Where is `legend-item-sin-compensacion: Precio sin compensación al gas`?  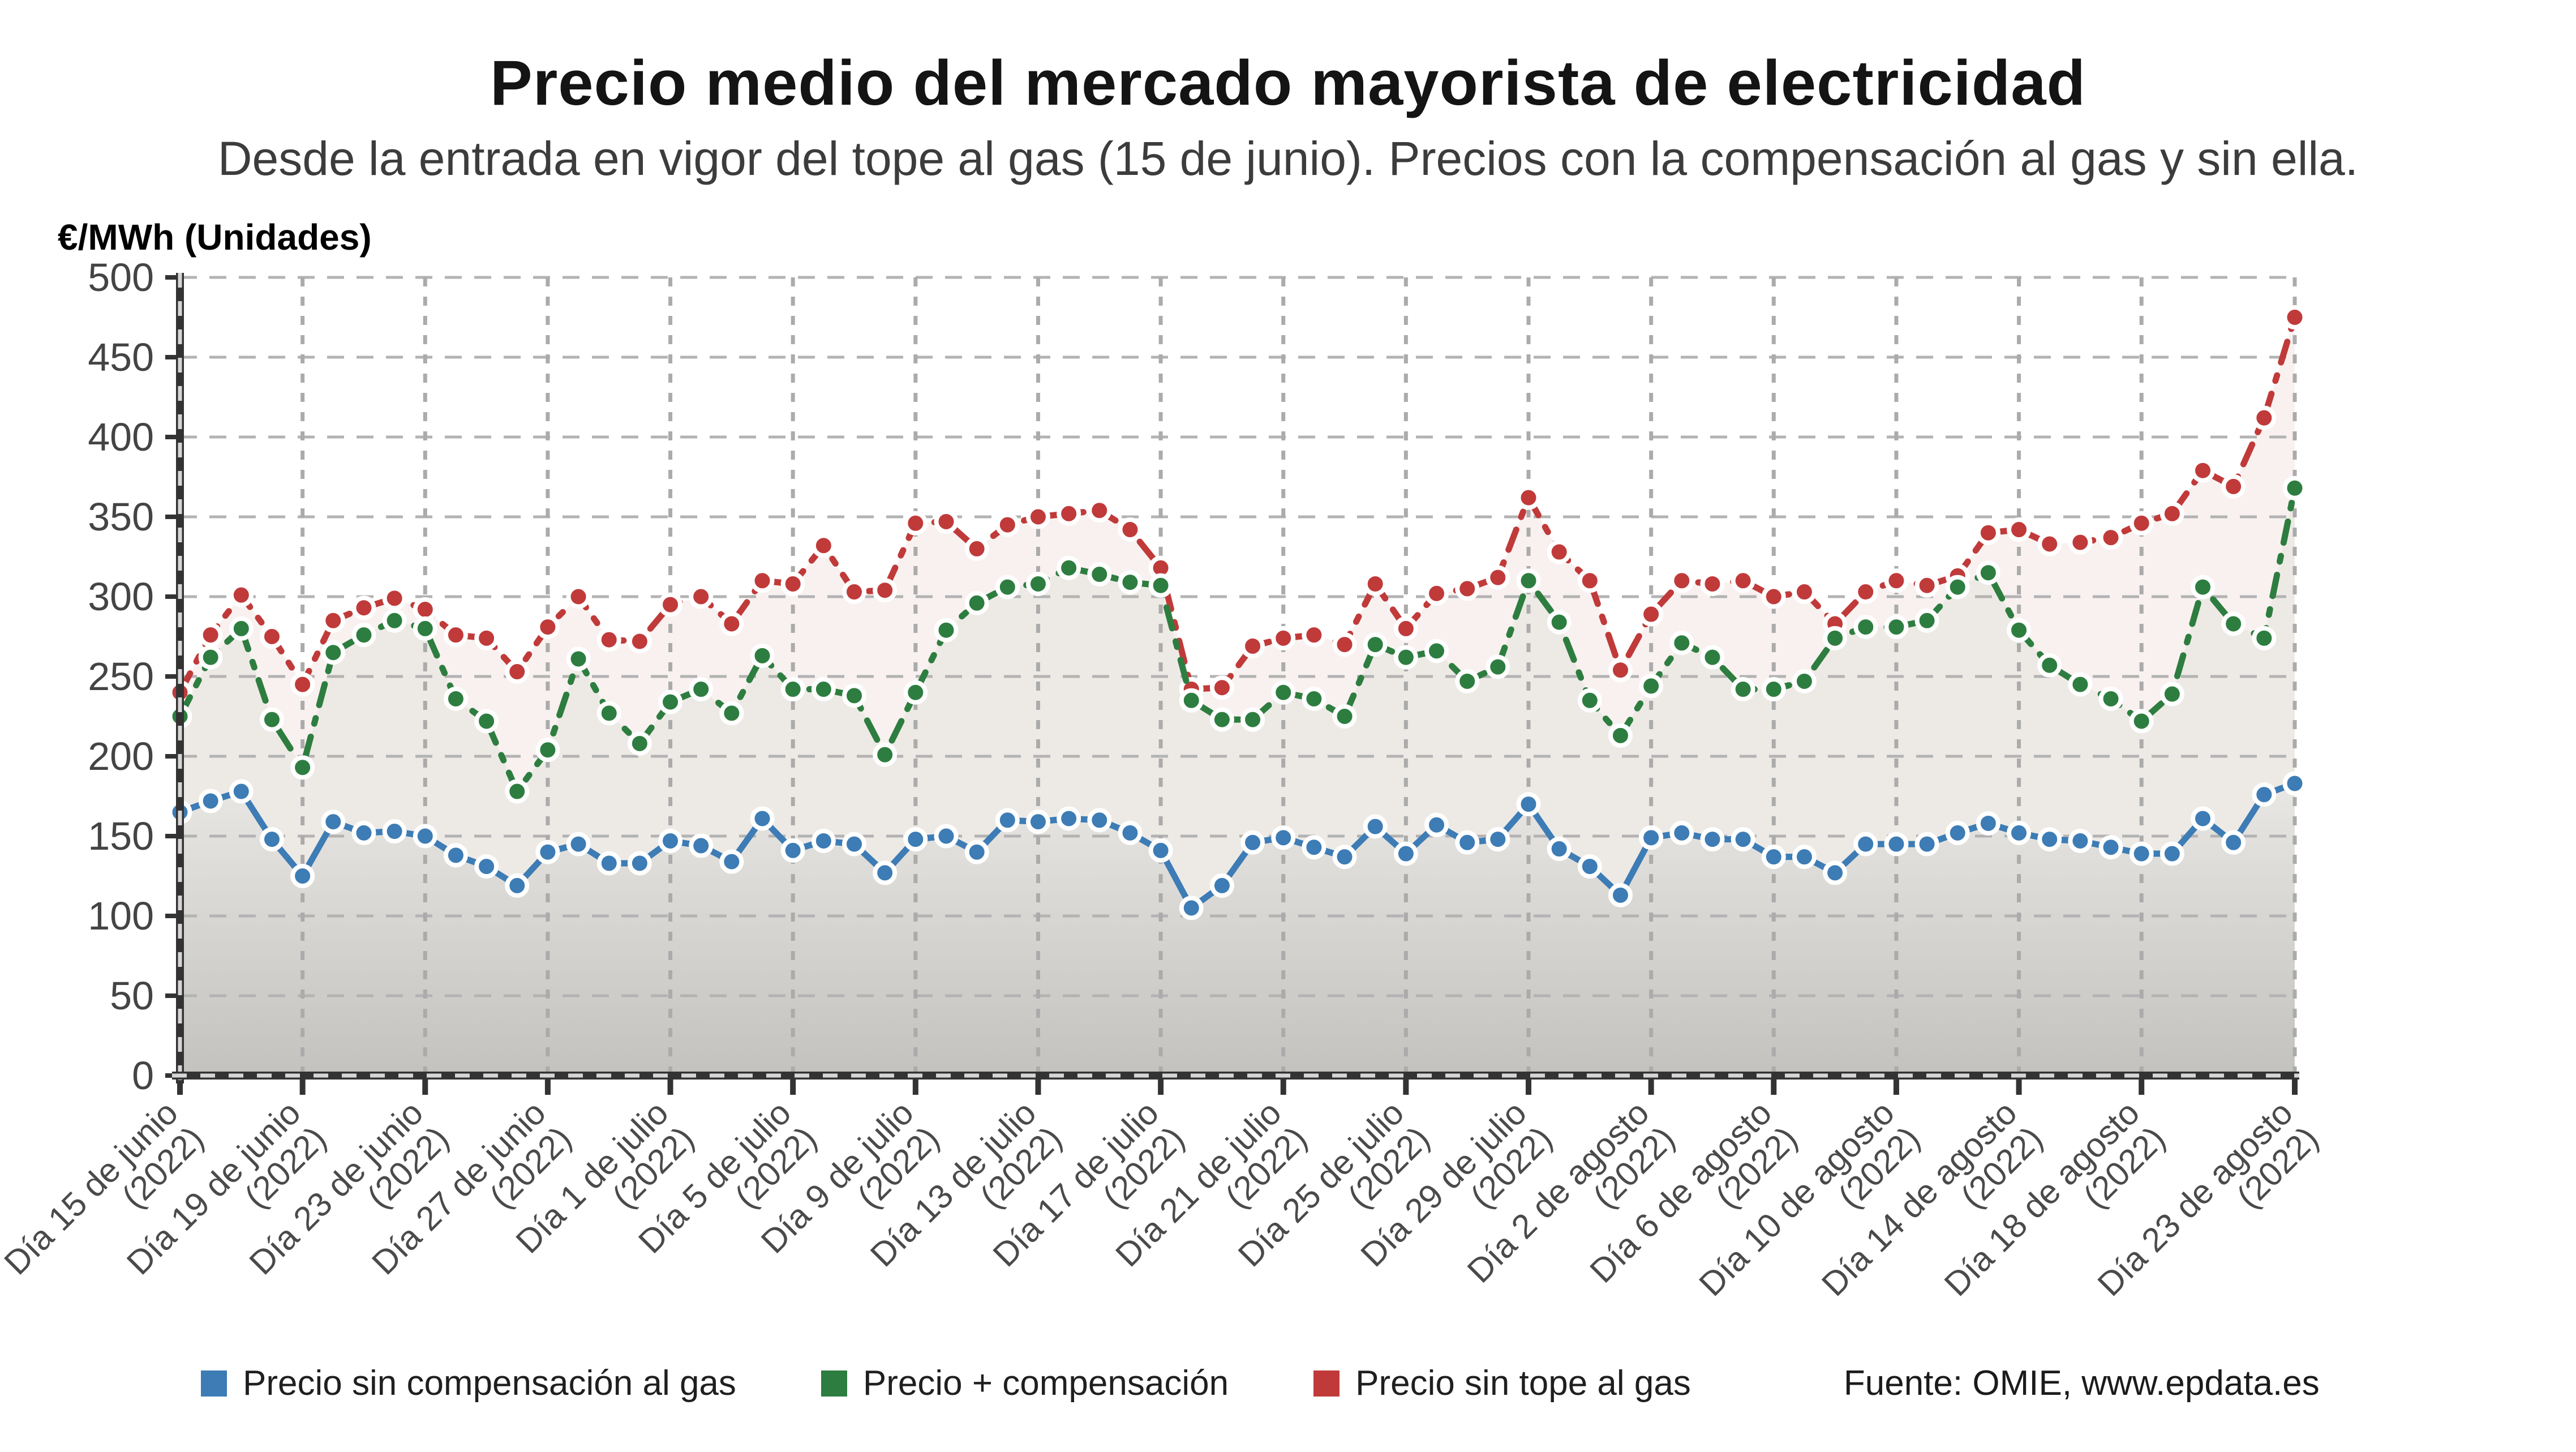 legend-item-sin-compensacion: Precio sin compensación al gas is located at coordinates (468, 1383).